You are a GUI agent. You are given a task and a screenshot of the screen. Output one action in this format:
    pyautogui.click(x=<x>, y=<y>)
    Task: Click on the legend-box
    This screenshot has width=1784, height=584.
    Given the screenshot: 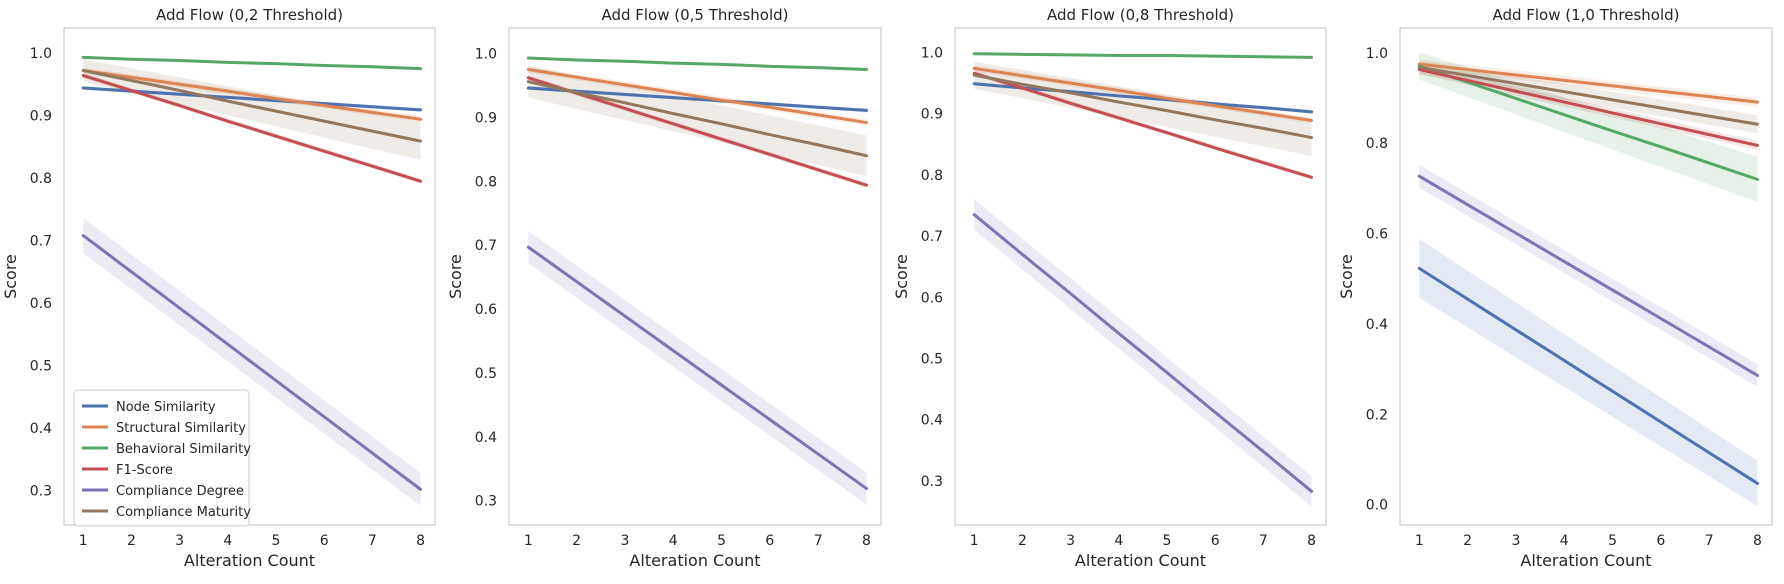 What is the action you would take?
    pyautogui.click(x=161, y=458)
    